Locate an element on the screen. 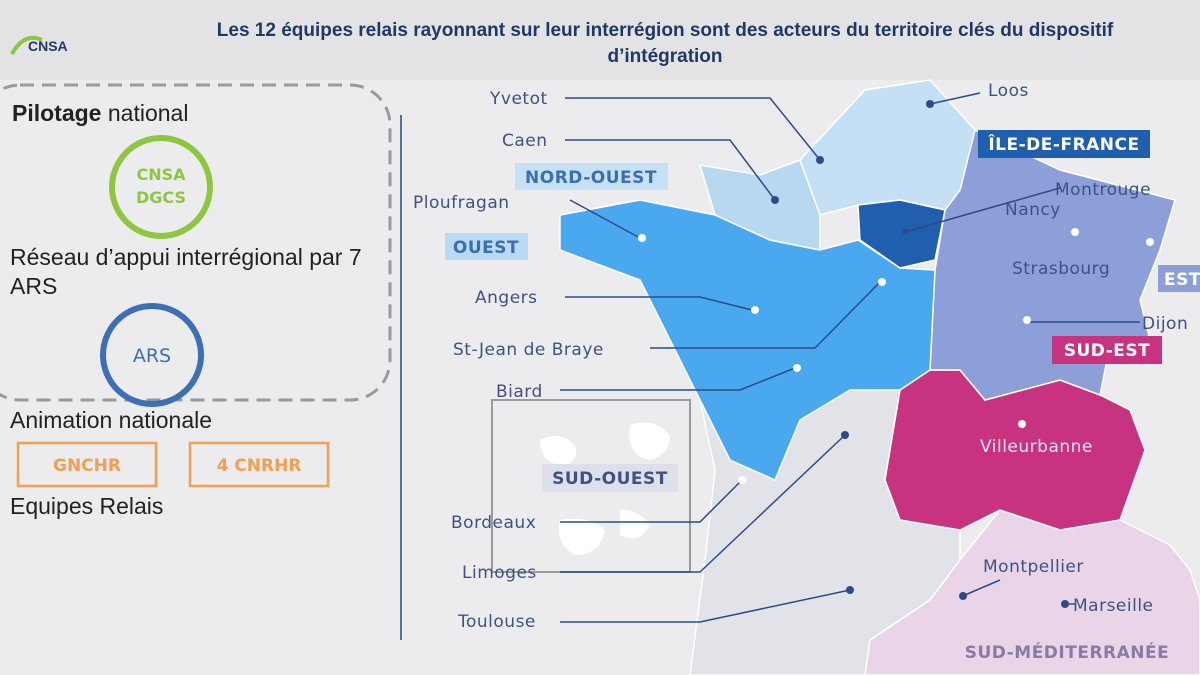 The width and height of the screenshot is (1200, 675). city: Montpellier is located at coordinates (1033, 567).